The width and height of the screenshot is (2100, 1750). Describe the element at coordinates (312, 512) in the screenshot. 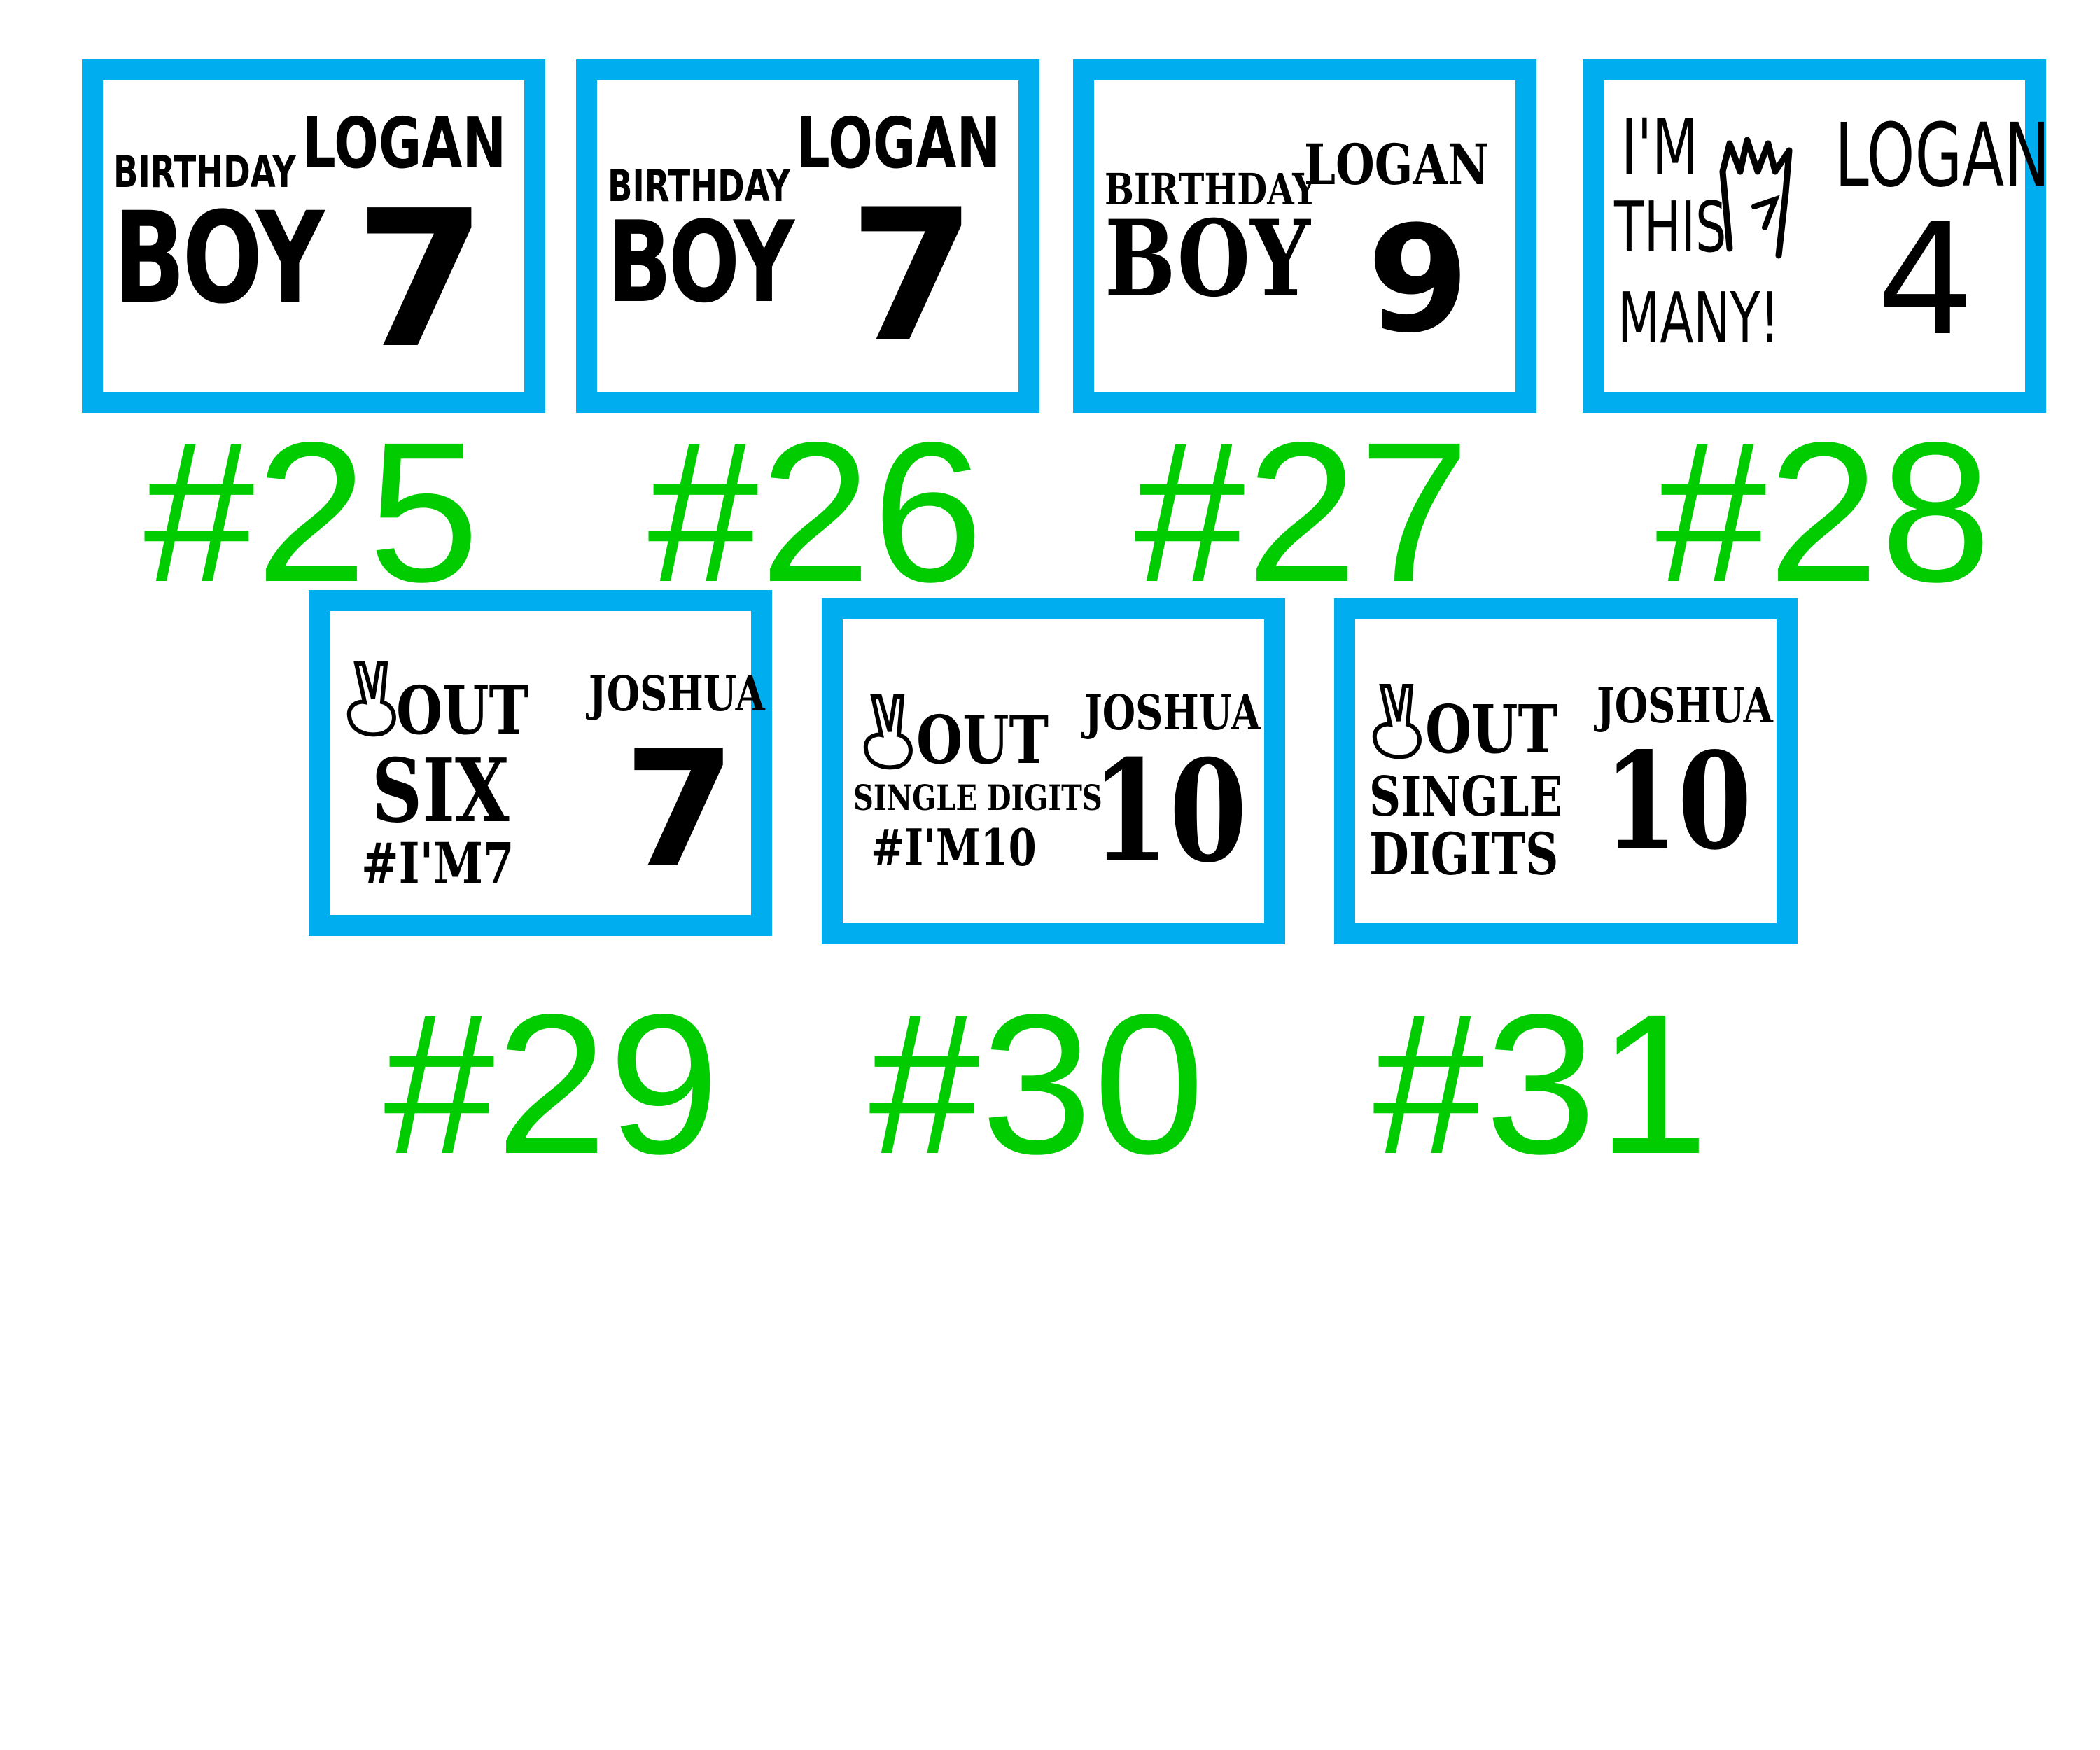

I see `design-label-25: #25` at that location.